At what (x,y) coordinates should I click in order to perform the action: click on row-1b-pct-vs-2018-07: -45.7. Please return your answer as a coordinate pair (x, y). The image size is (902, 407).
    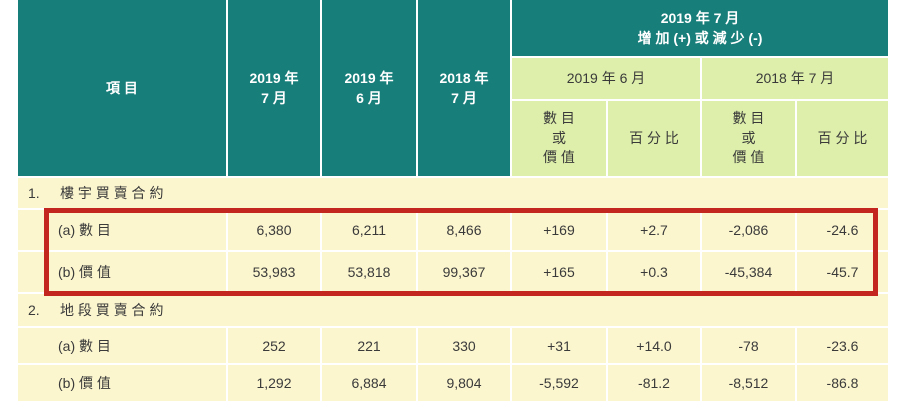
    Looking at the image, I should click on (844, 273).